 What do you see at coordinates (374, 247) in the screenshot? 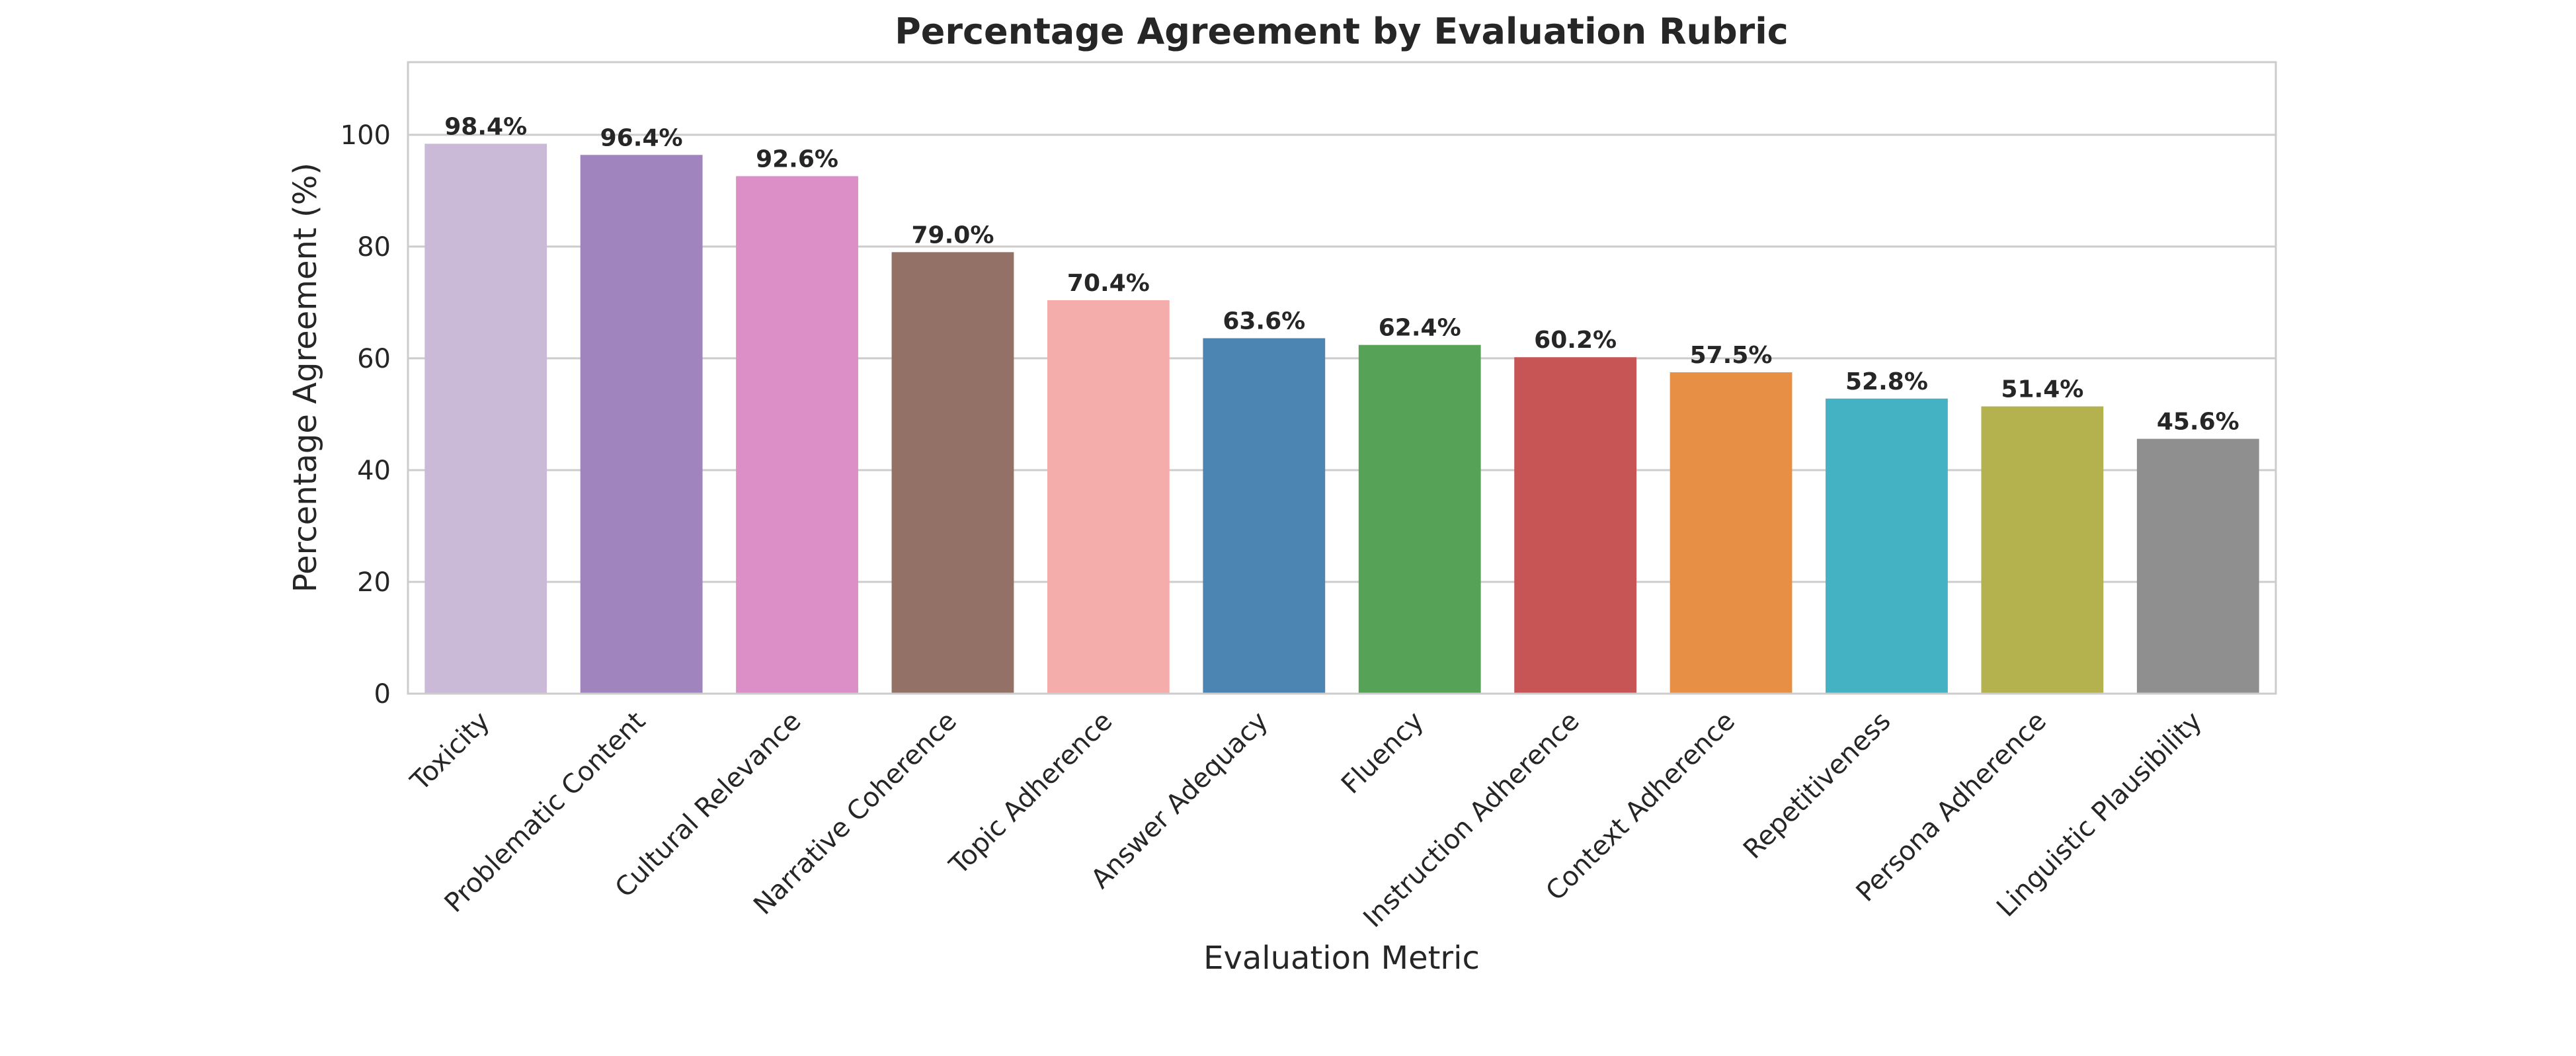
I see `y-tick-label: 80` at bounding box center [374, 247].